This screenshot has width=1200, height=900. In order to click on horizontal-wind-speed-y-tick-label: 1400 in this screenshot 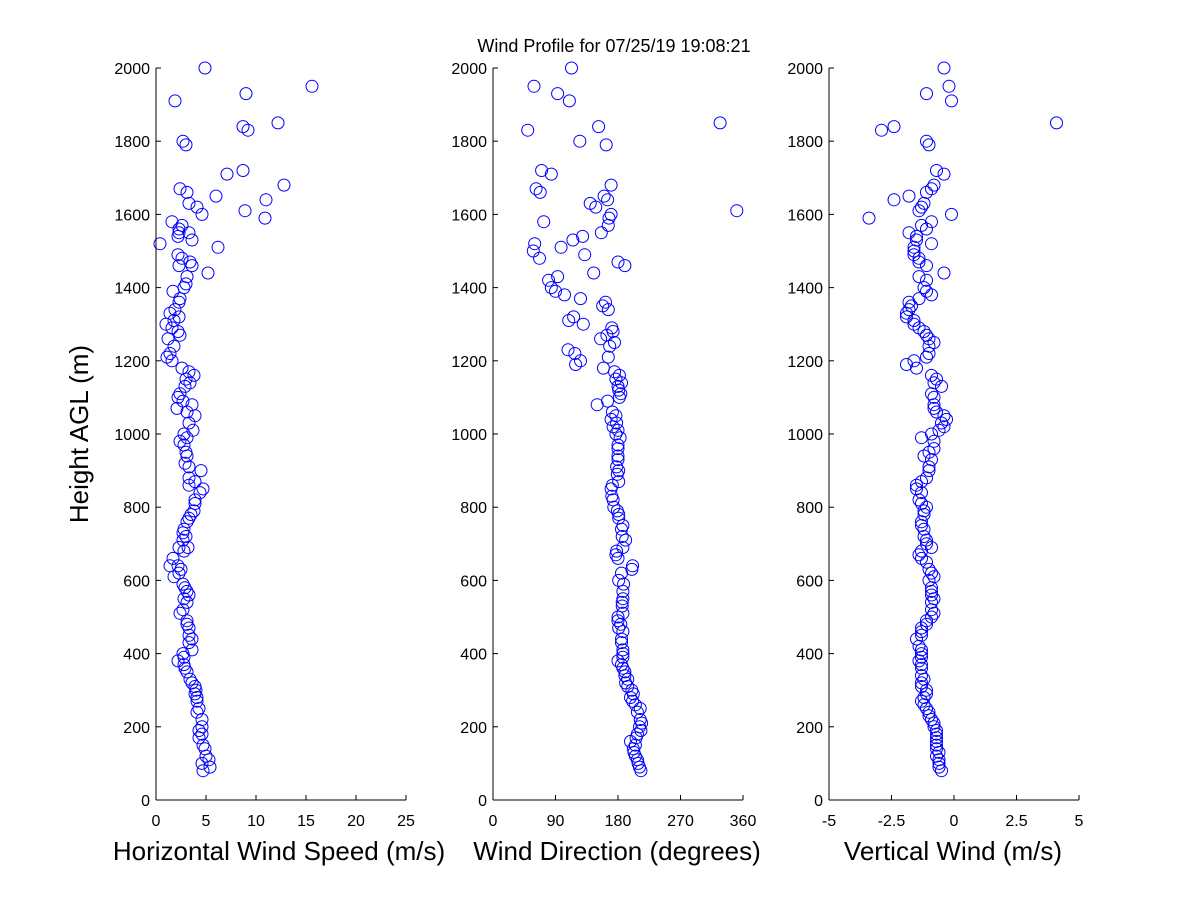, I will do `click(132, 289)`.